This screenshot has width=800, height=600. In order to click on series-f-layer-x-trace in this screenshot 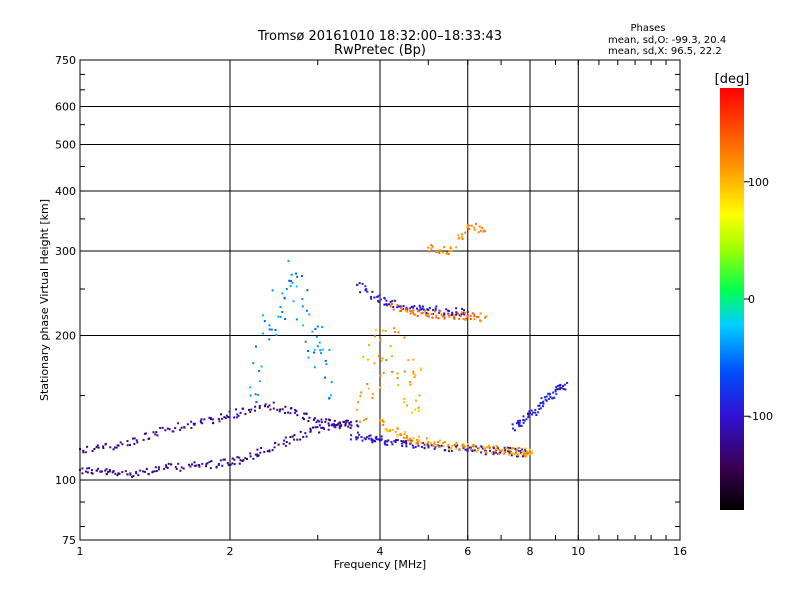, I will do `click(456, 438)`.